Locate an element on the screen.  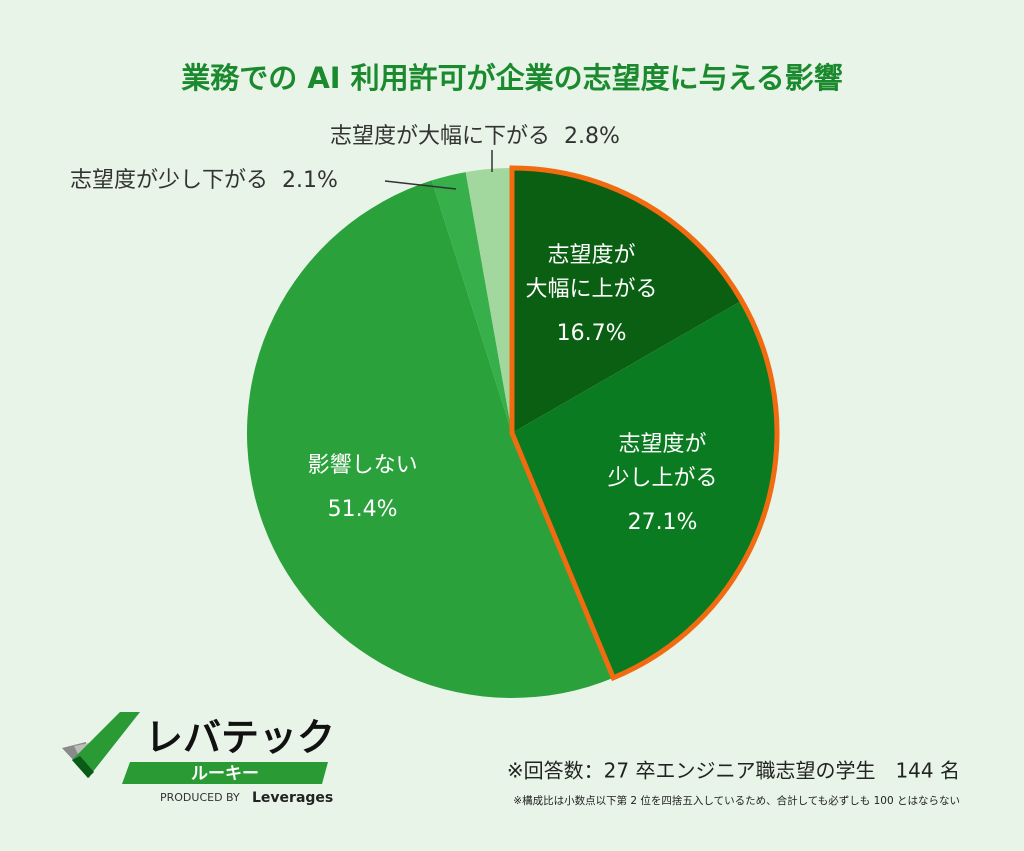
value-label: 2.8% is located at coordinates (592, 136).